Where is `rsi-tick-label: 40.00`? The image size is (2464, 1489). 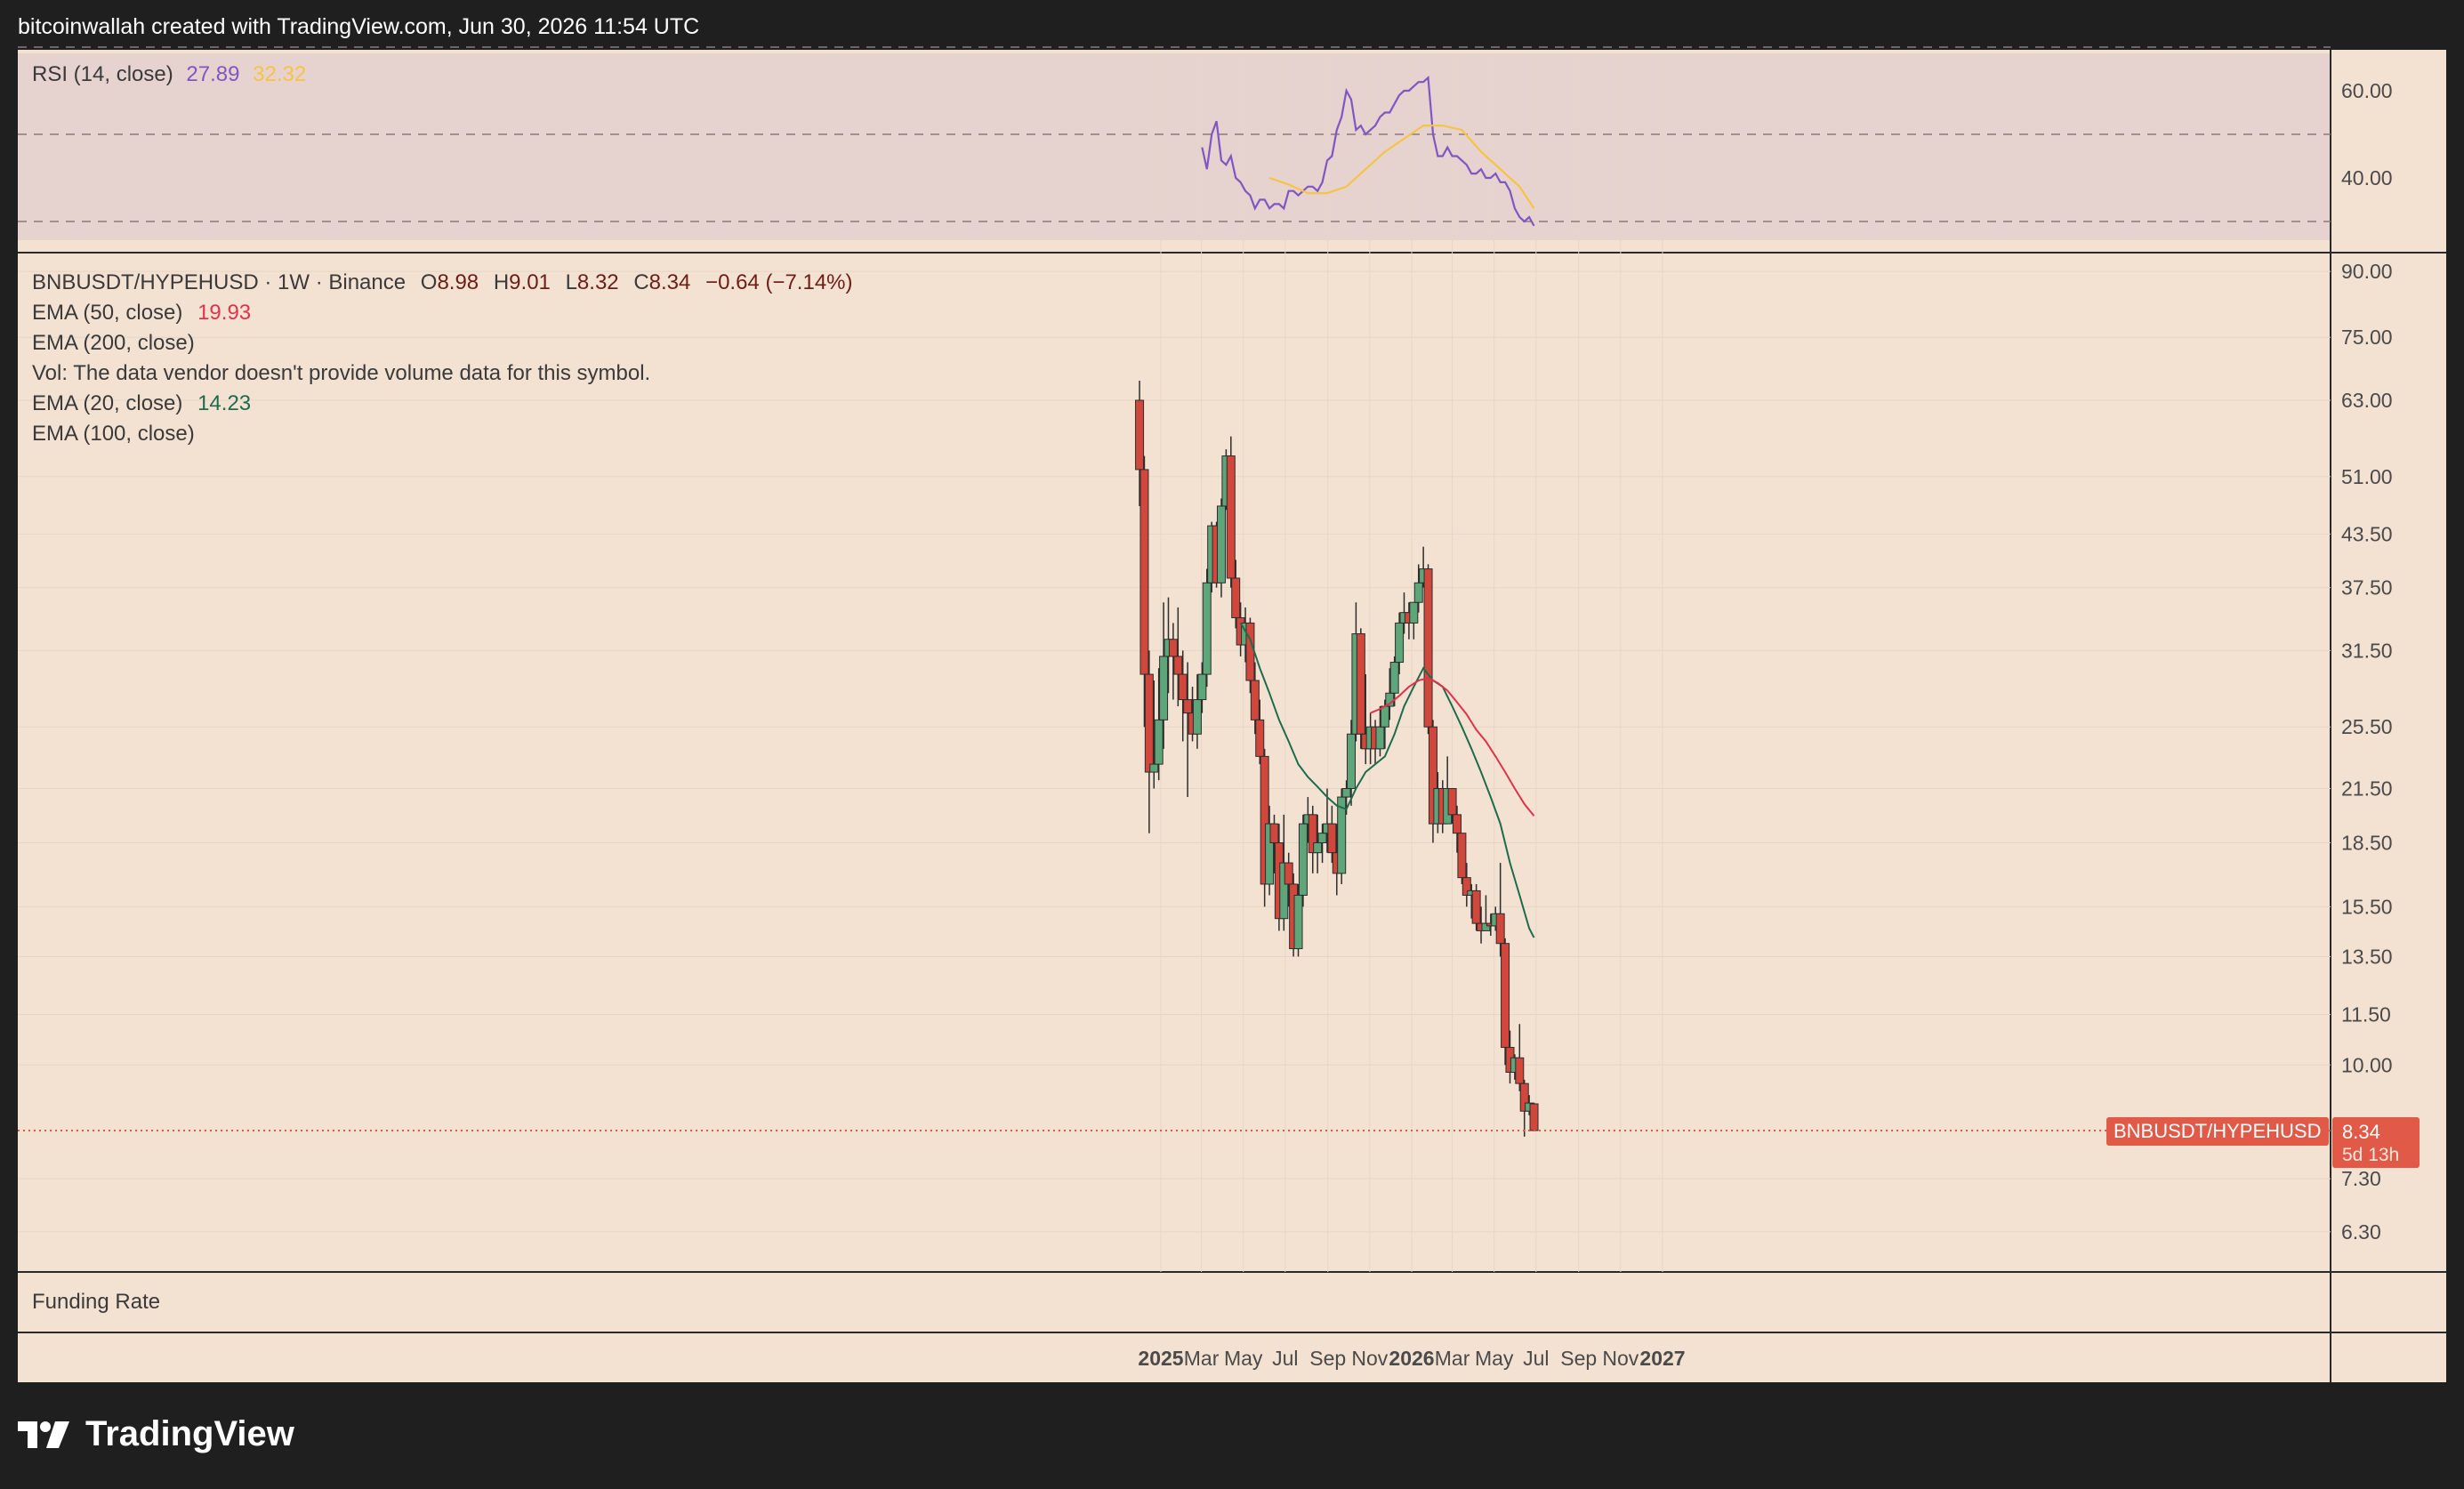 rsi-tick-label: 40.00 is located at coordinates (2367, 177).